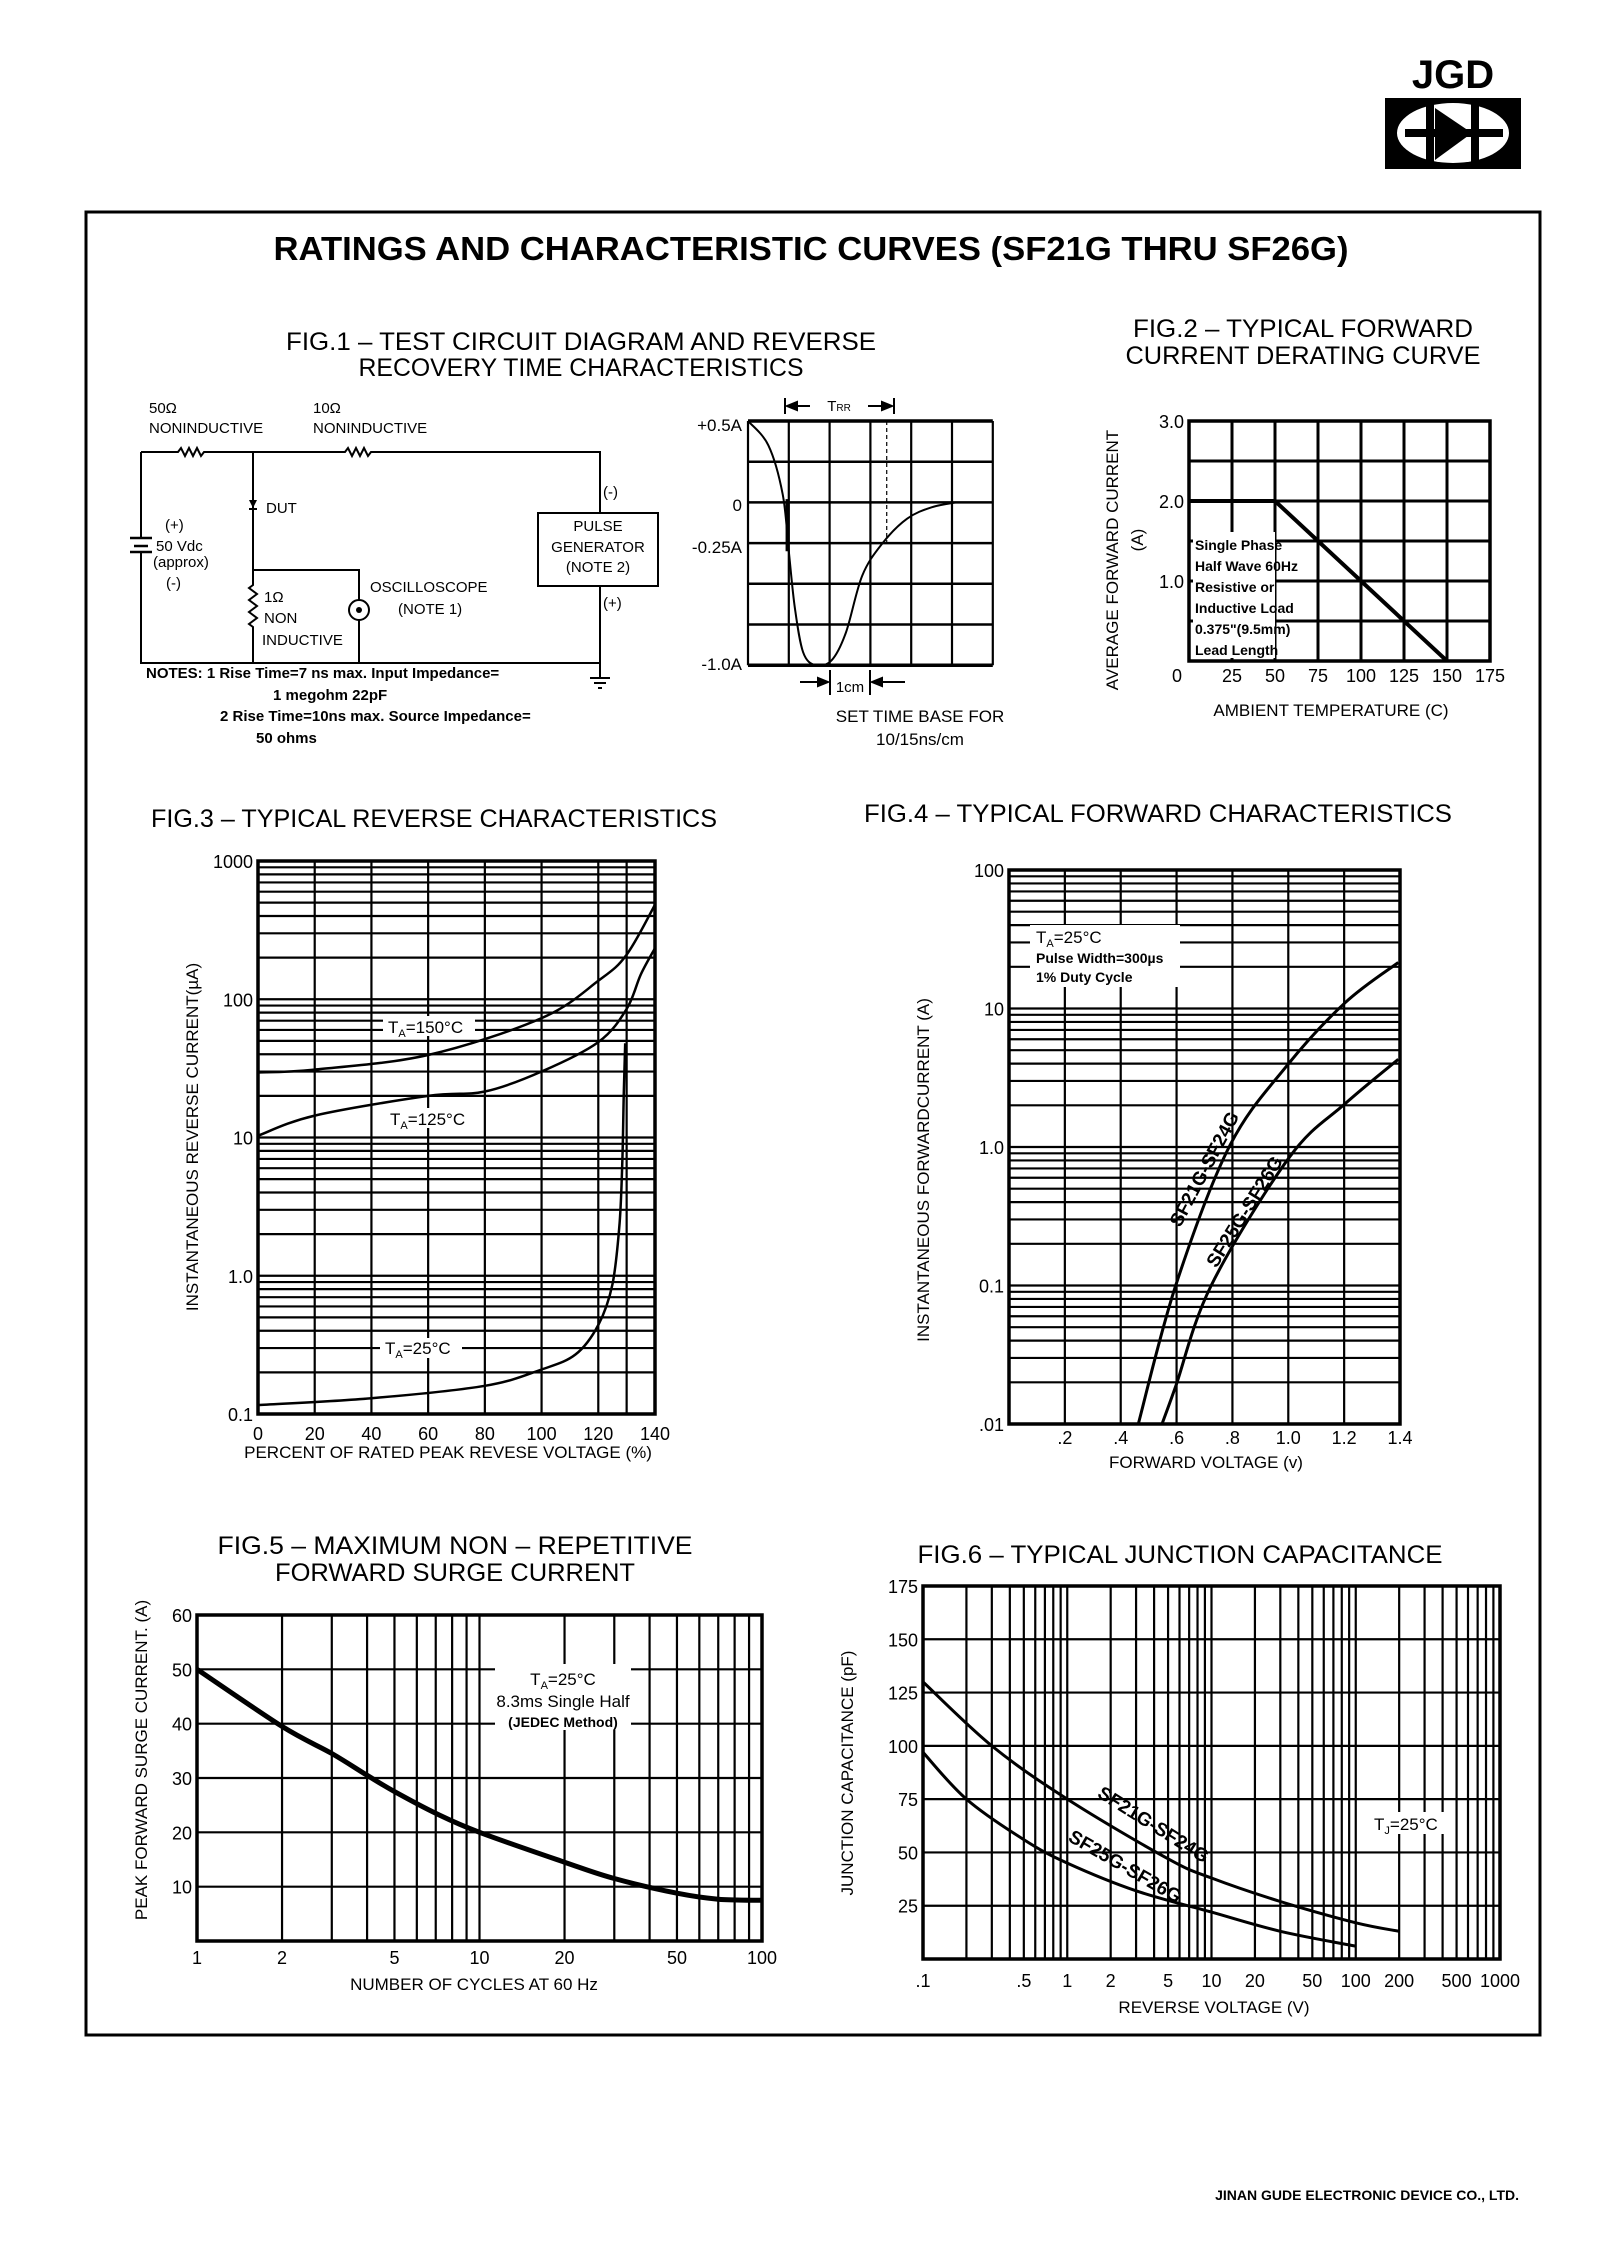  What do you see at coordinates (375, 716) in the screenshot?
I see `note-2: 2 Rise Time=10ns max. Source Impedance=` at bounding box center [375, 716].